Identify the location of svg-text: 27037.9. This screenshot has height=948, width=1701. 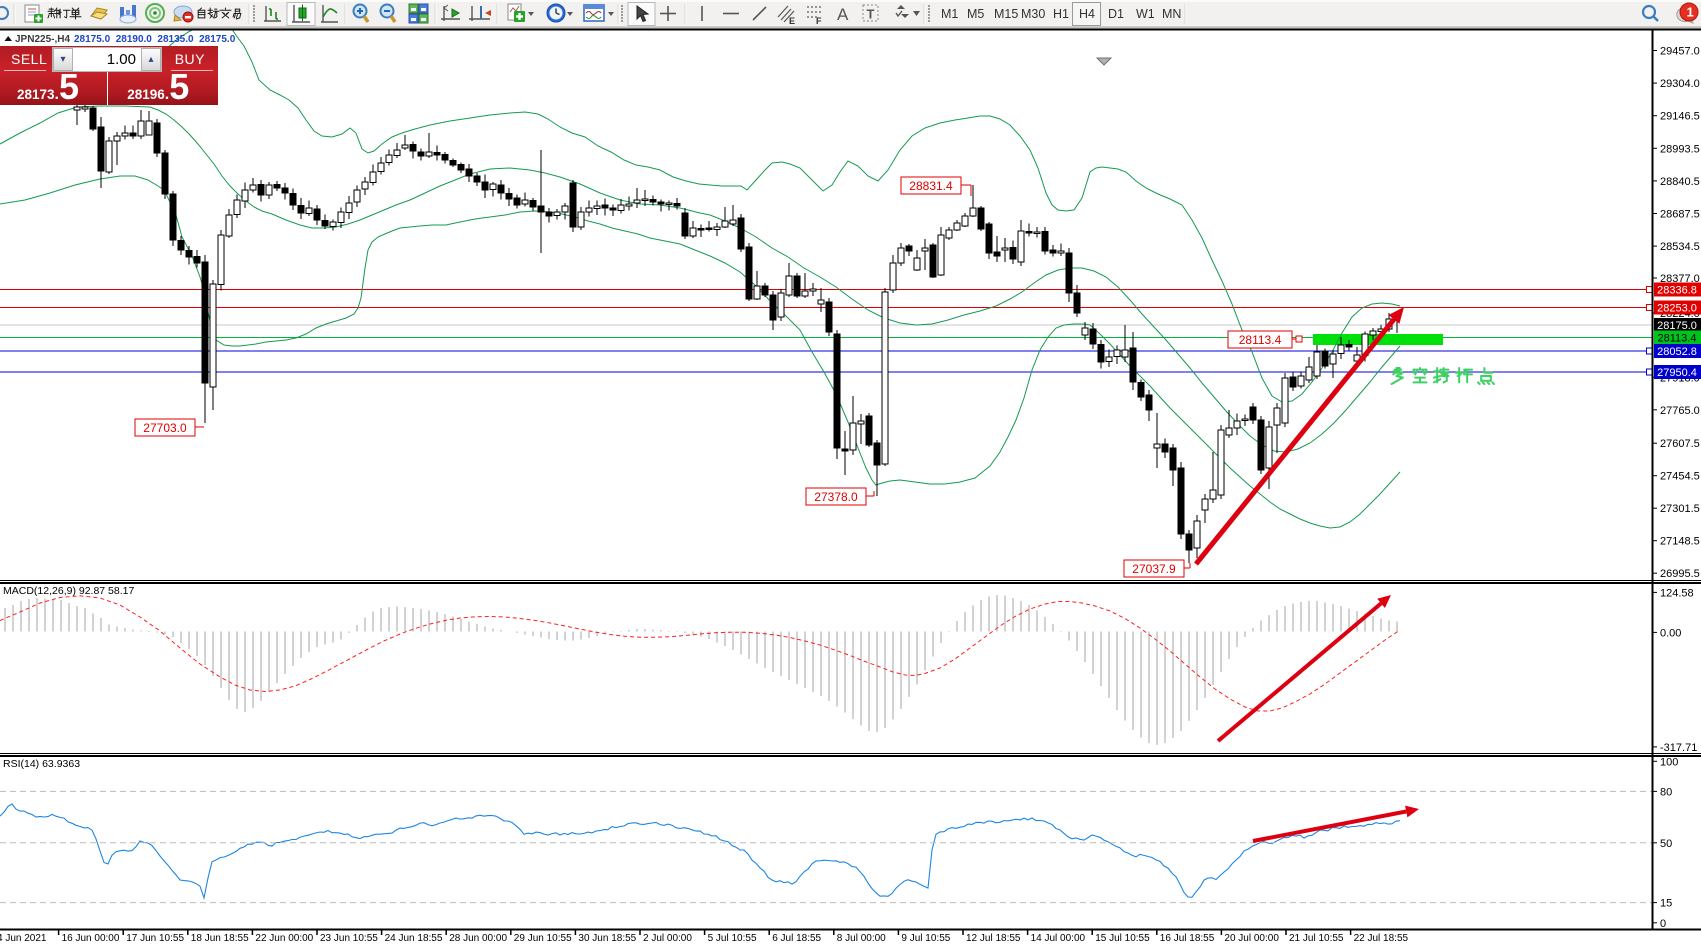
(1154, 569).